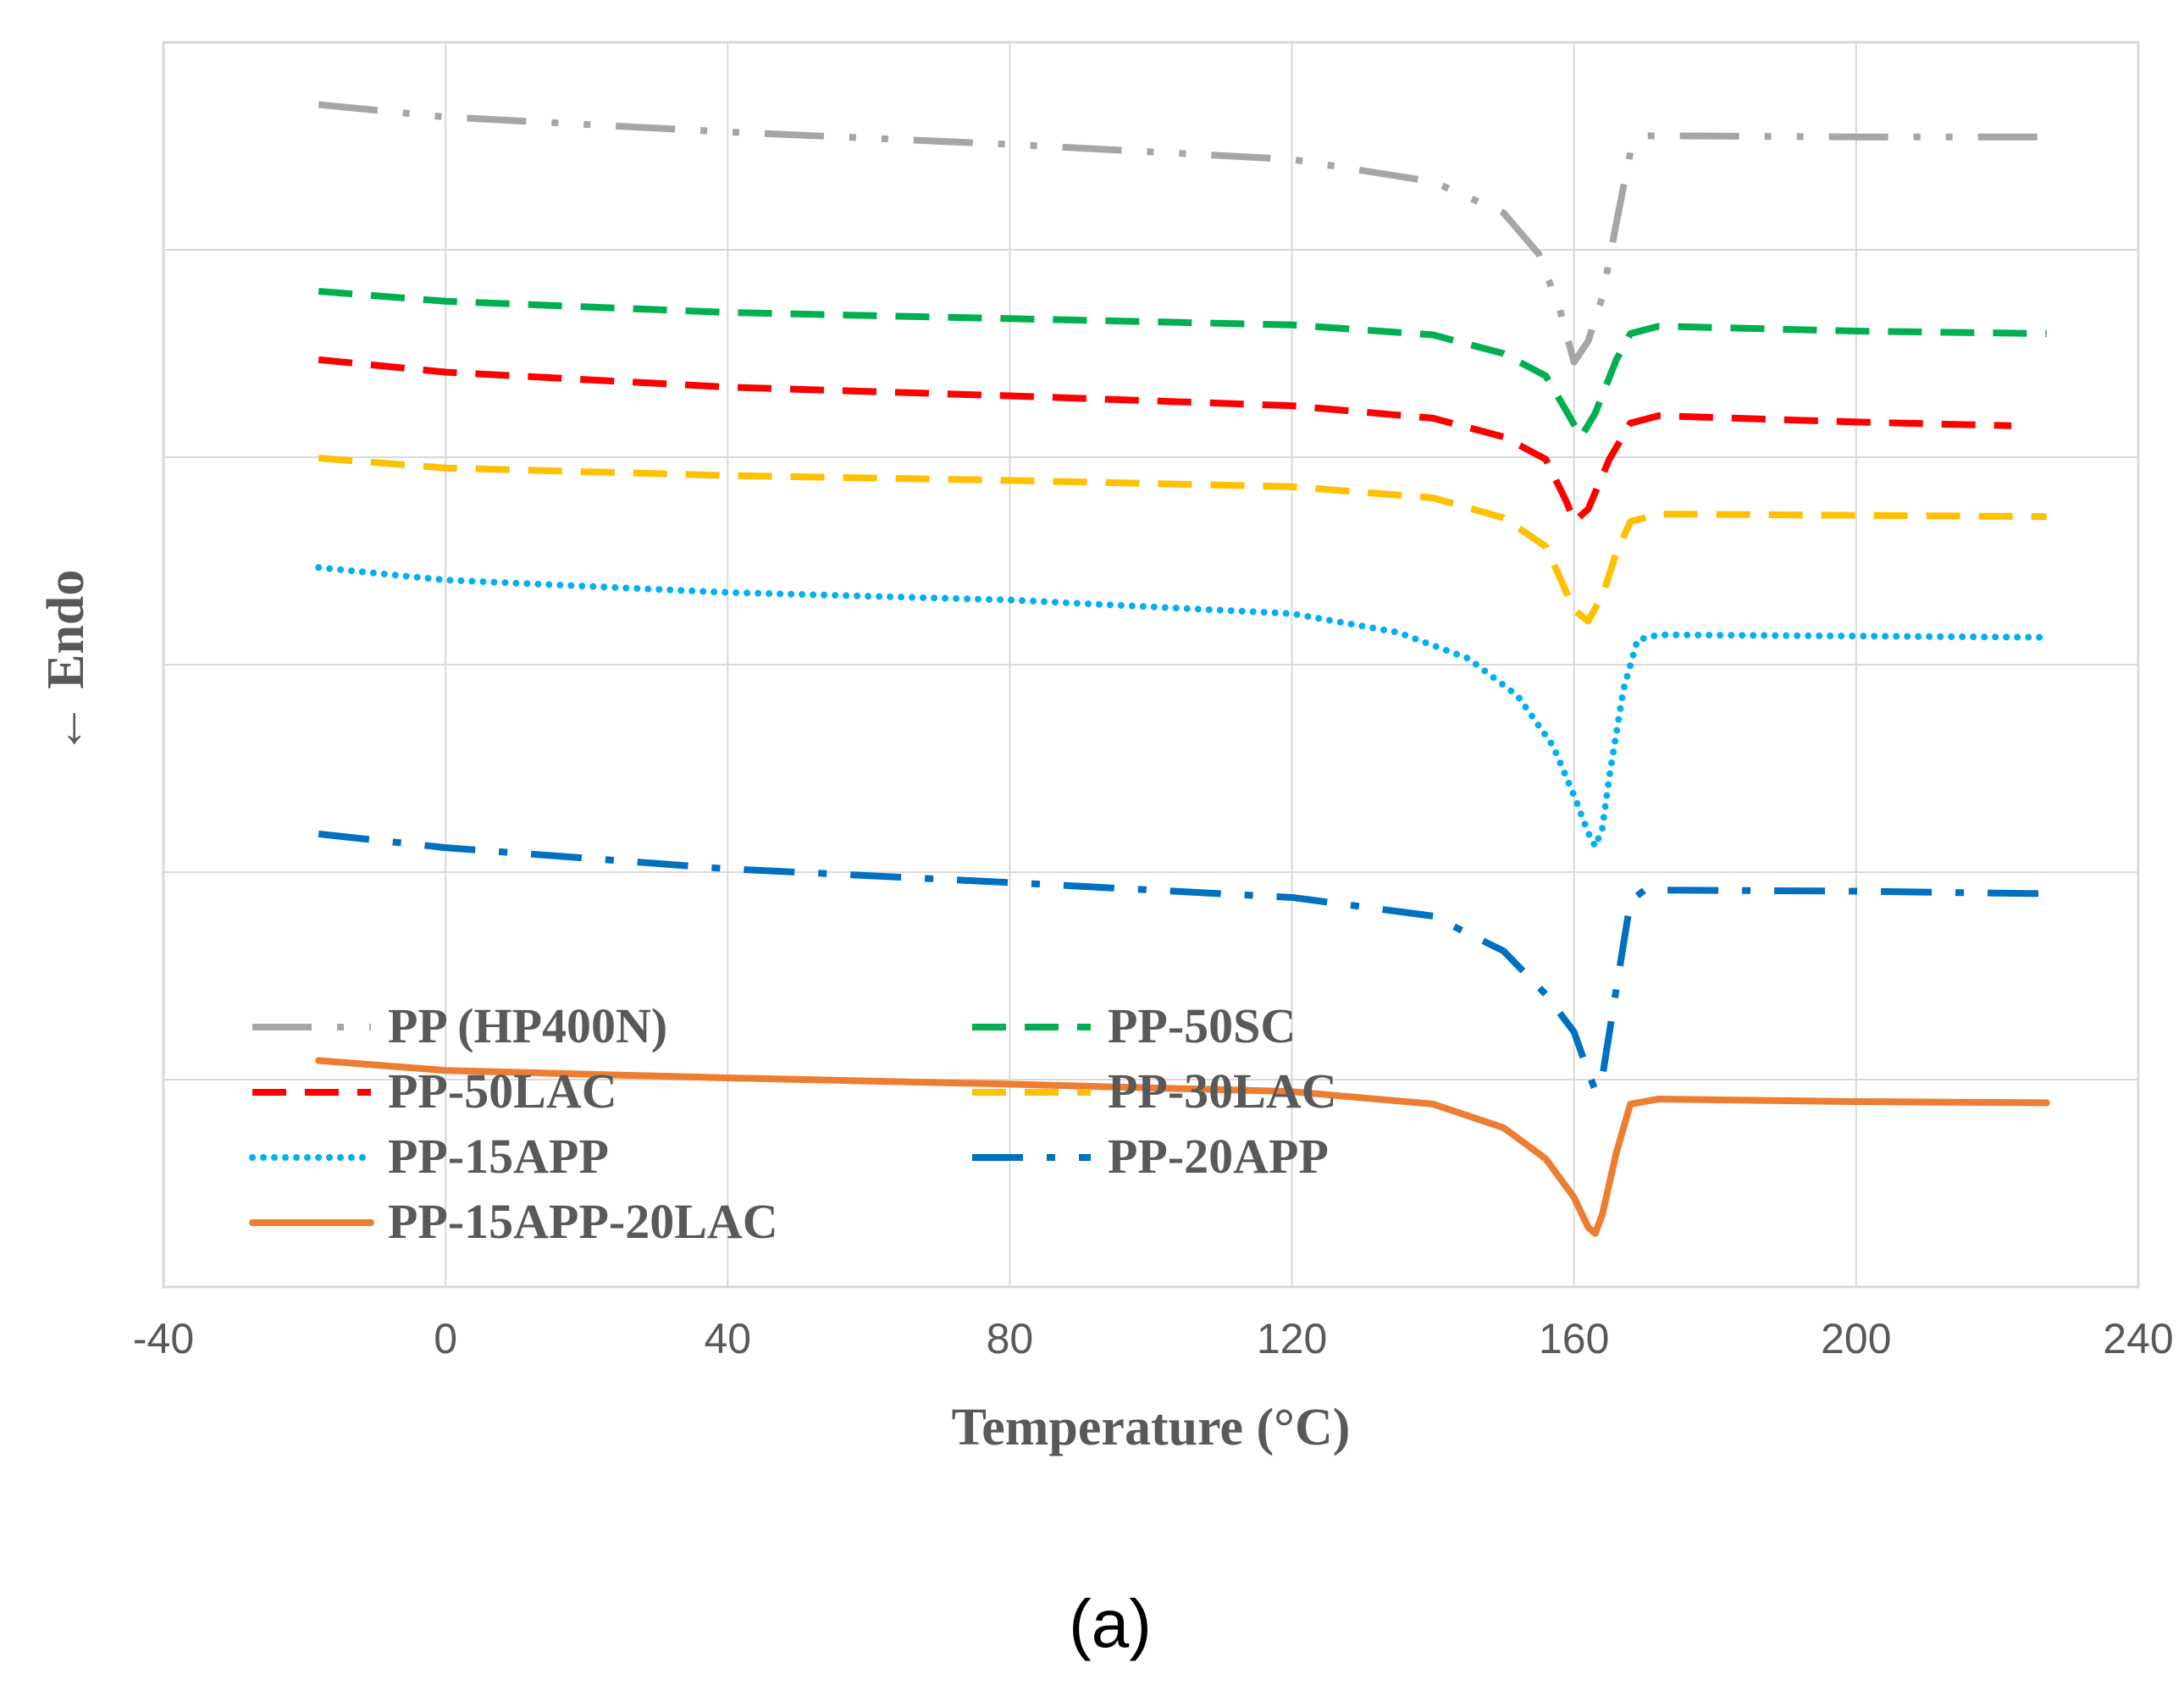 The width and height of the screenshot is (2184, 1696). What do you see at coordinates (66, 662) in the screenshot?
I see `y-axis-title: ← Endo` at bounding box center [66, 662].